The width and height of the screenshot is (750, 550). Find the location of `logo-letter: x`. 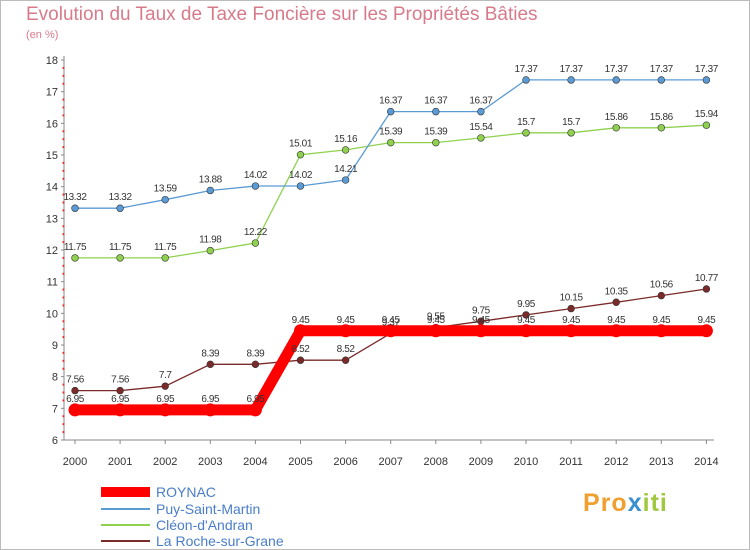

logo-letter: x is located at coordinates (635, 503).